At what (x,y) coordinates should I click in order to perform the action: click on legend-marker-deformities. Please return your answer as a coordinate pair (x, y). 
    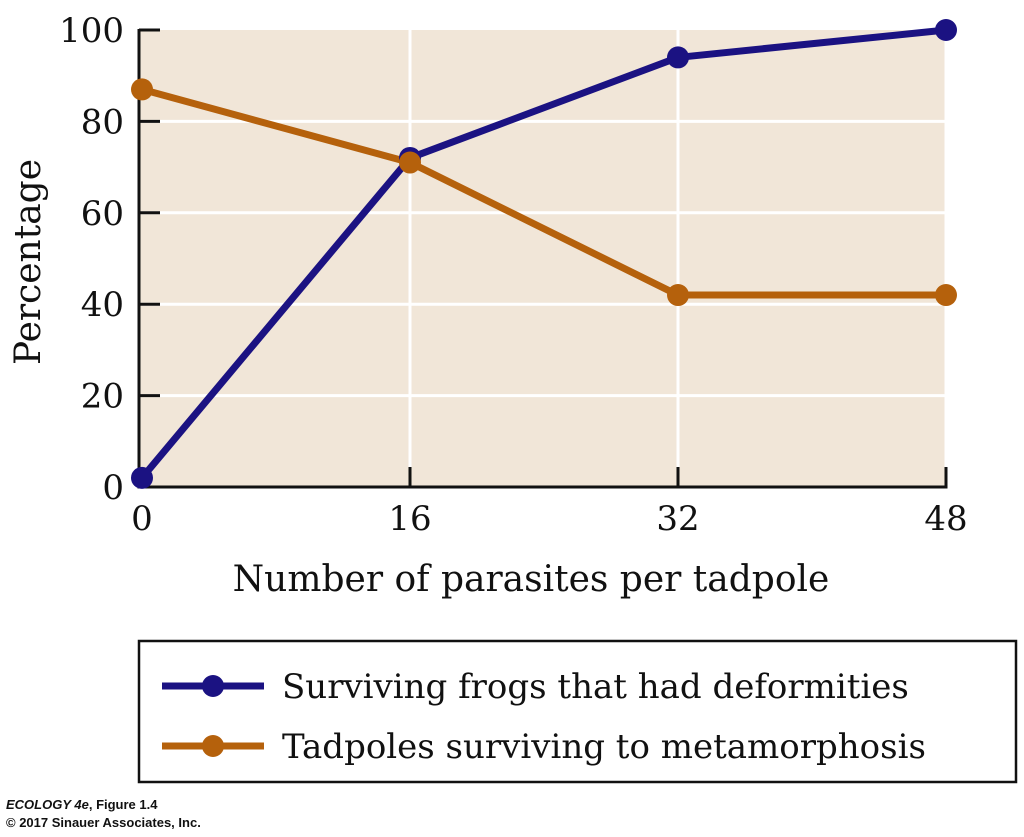
    Looking at the image, I should click on (213, 686).